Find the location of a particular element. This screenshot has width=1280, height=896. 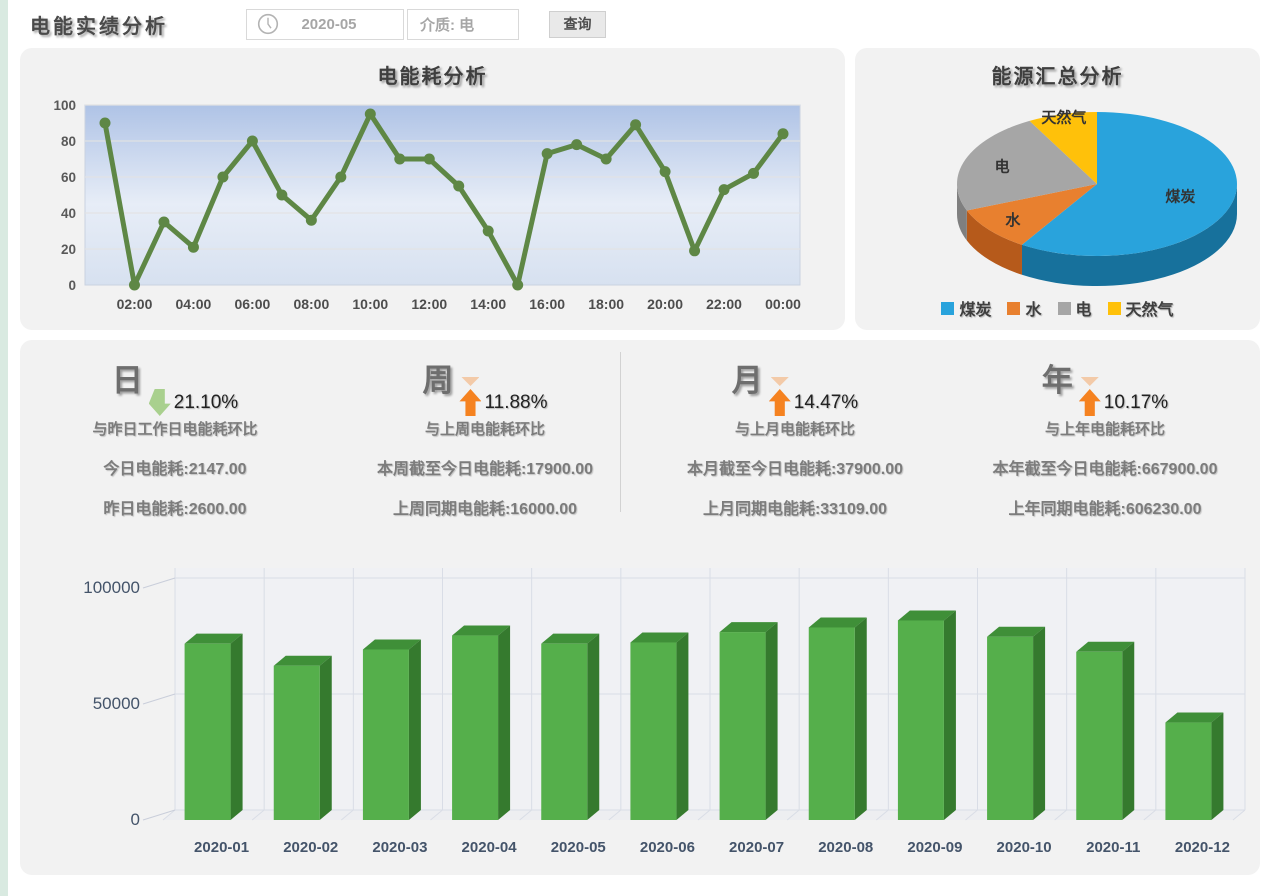

date-value: 2020-05 is located at coordinates (329, 24).